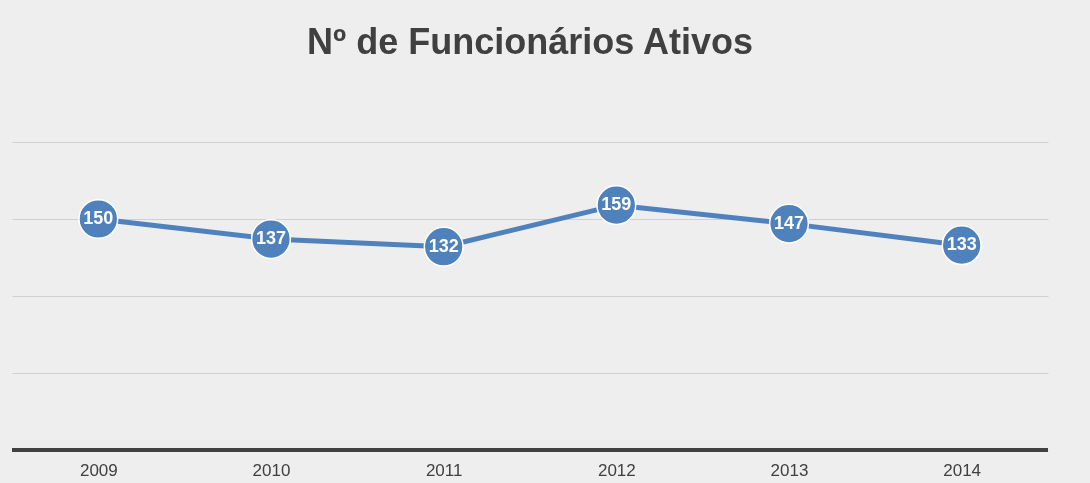 This screenshot has height=483, width=1090. Describe the element at coordinates (962, 470) in the screenshot. I see `x-tick-label: 2014` at that location.